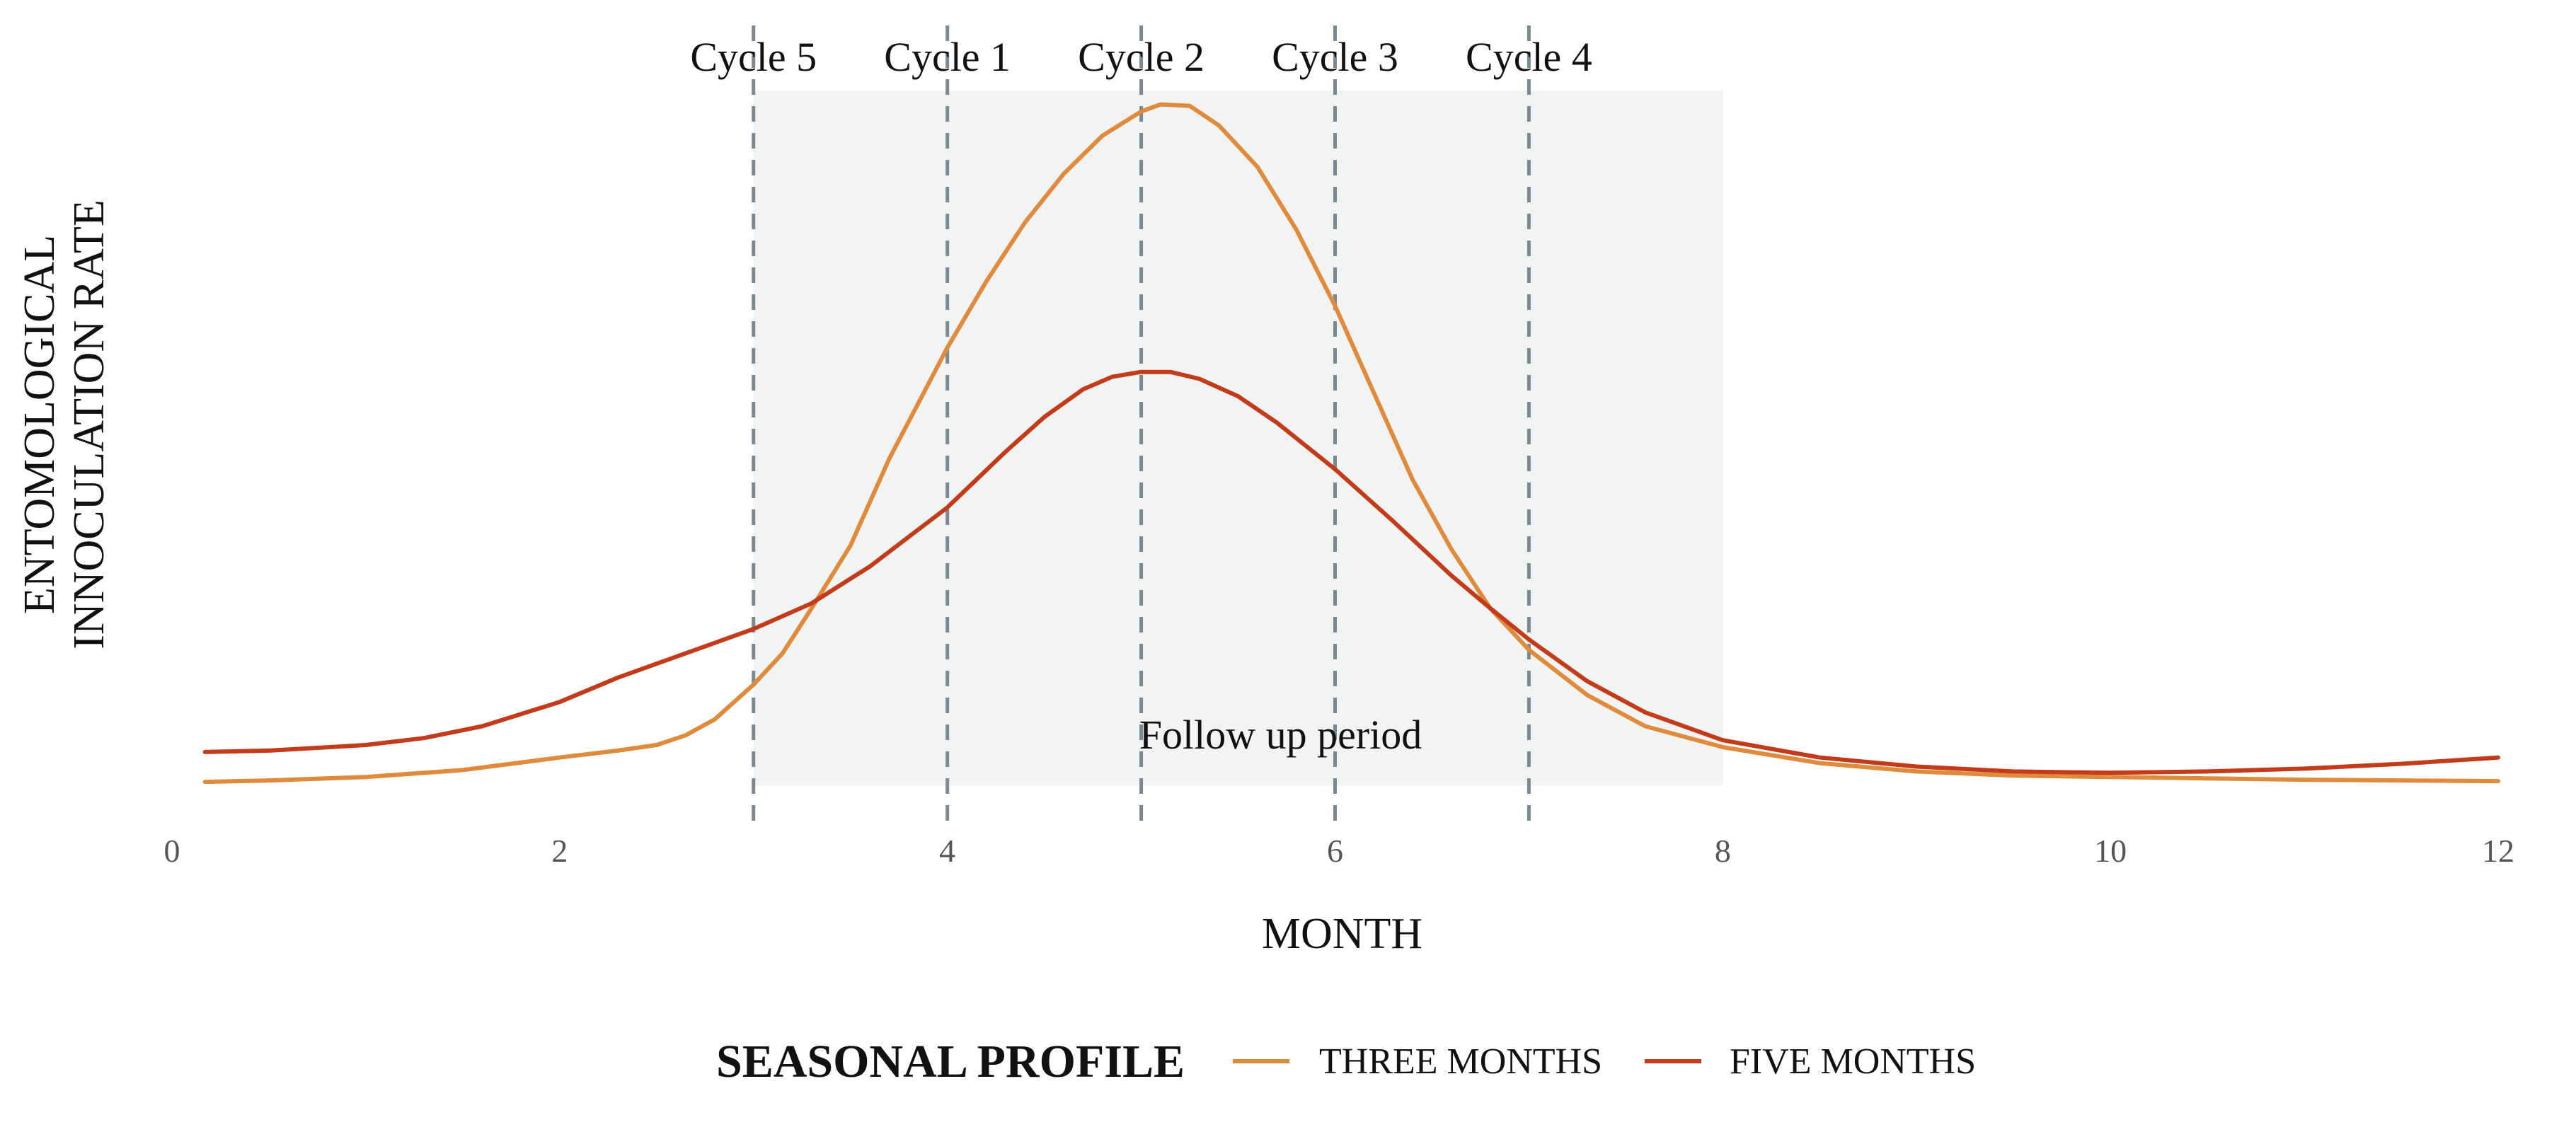 The height and width of the screenshot is (1132, 2576). What do you see at coordinates (40, 424) in the screenshot?
I see `y-axis-title-line-1: ENTOMOLOGICAL` at bounding box center [40, 424].